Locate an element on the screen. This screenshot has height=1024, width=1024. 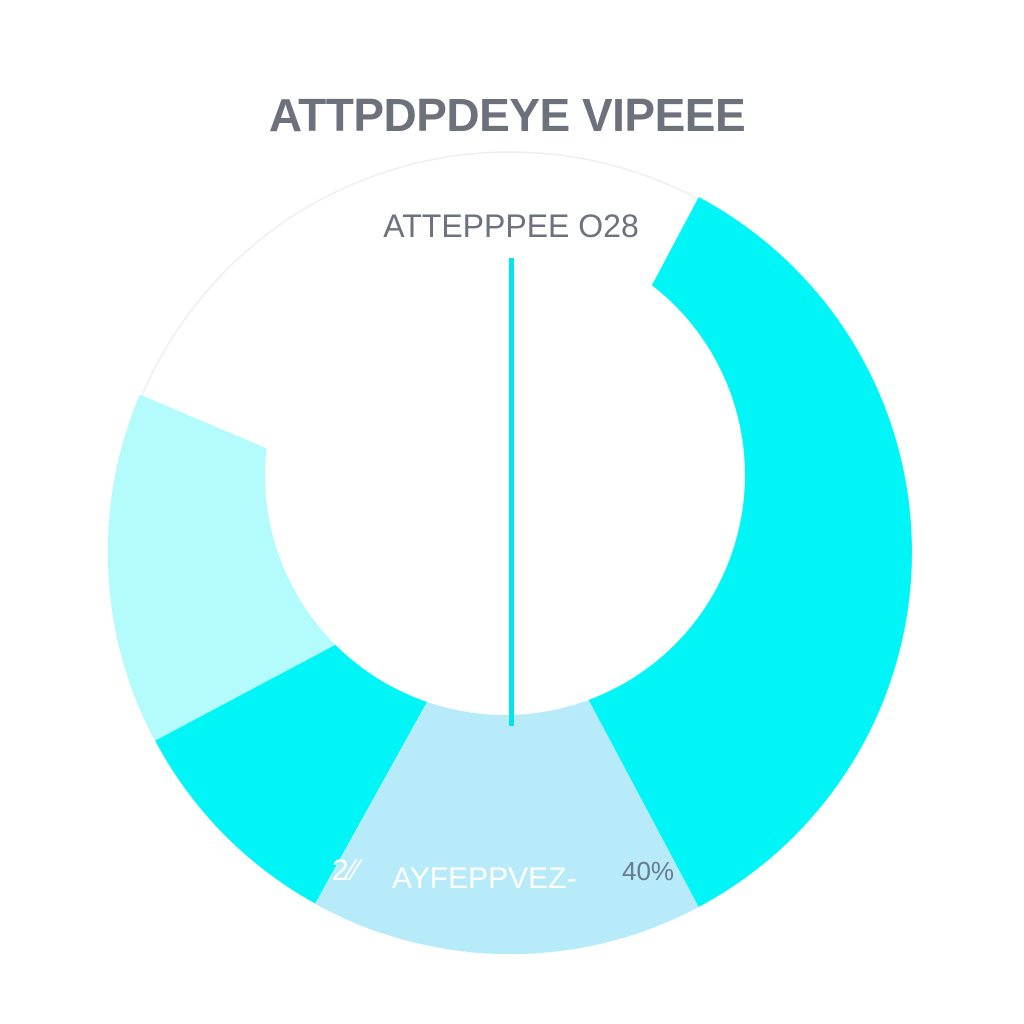
chart-title: ATTPDPDEYE VIPEEE is located at coordinates (507, 115).